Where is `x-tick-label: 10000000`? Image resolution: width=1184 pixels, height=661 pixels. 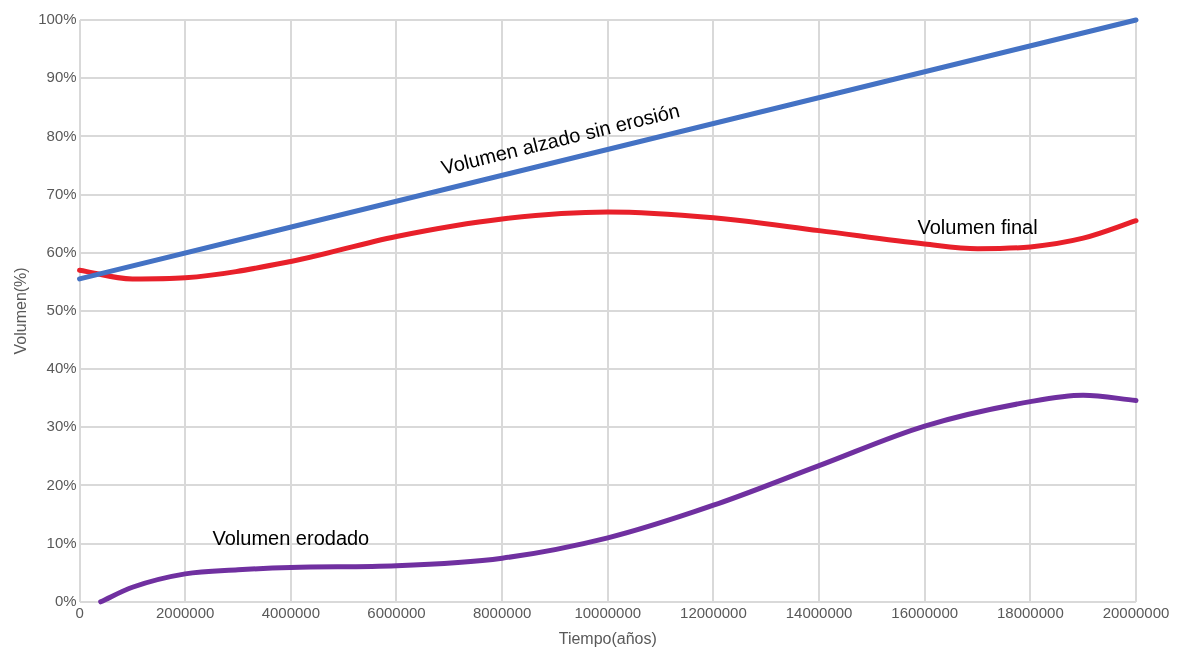
x-tick-label: 10000000 is located at coordinates (608, 612).